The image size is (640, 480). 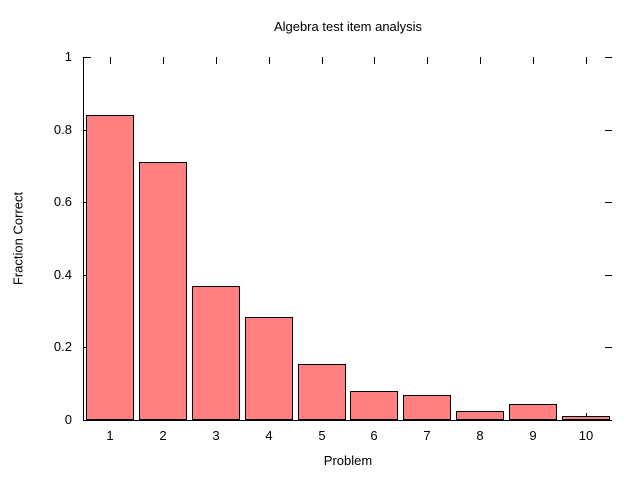 What do you see at coordinates (480, 435) in the screenshot?
I see `x-tick-label-8: 8` at bounding box center [480, 435].